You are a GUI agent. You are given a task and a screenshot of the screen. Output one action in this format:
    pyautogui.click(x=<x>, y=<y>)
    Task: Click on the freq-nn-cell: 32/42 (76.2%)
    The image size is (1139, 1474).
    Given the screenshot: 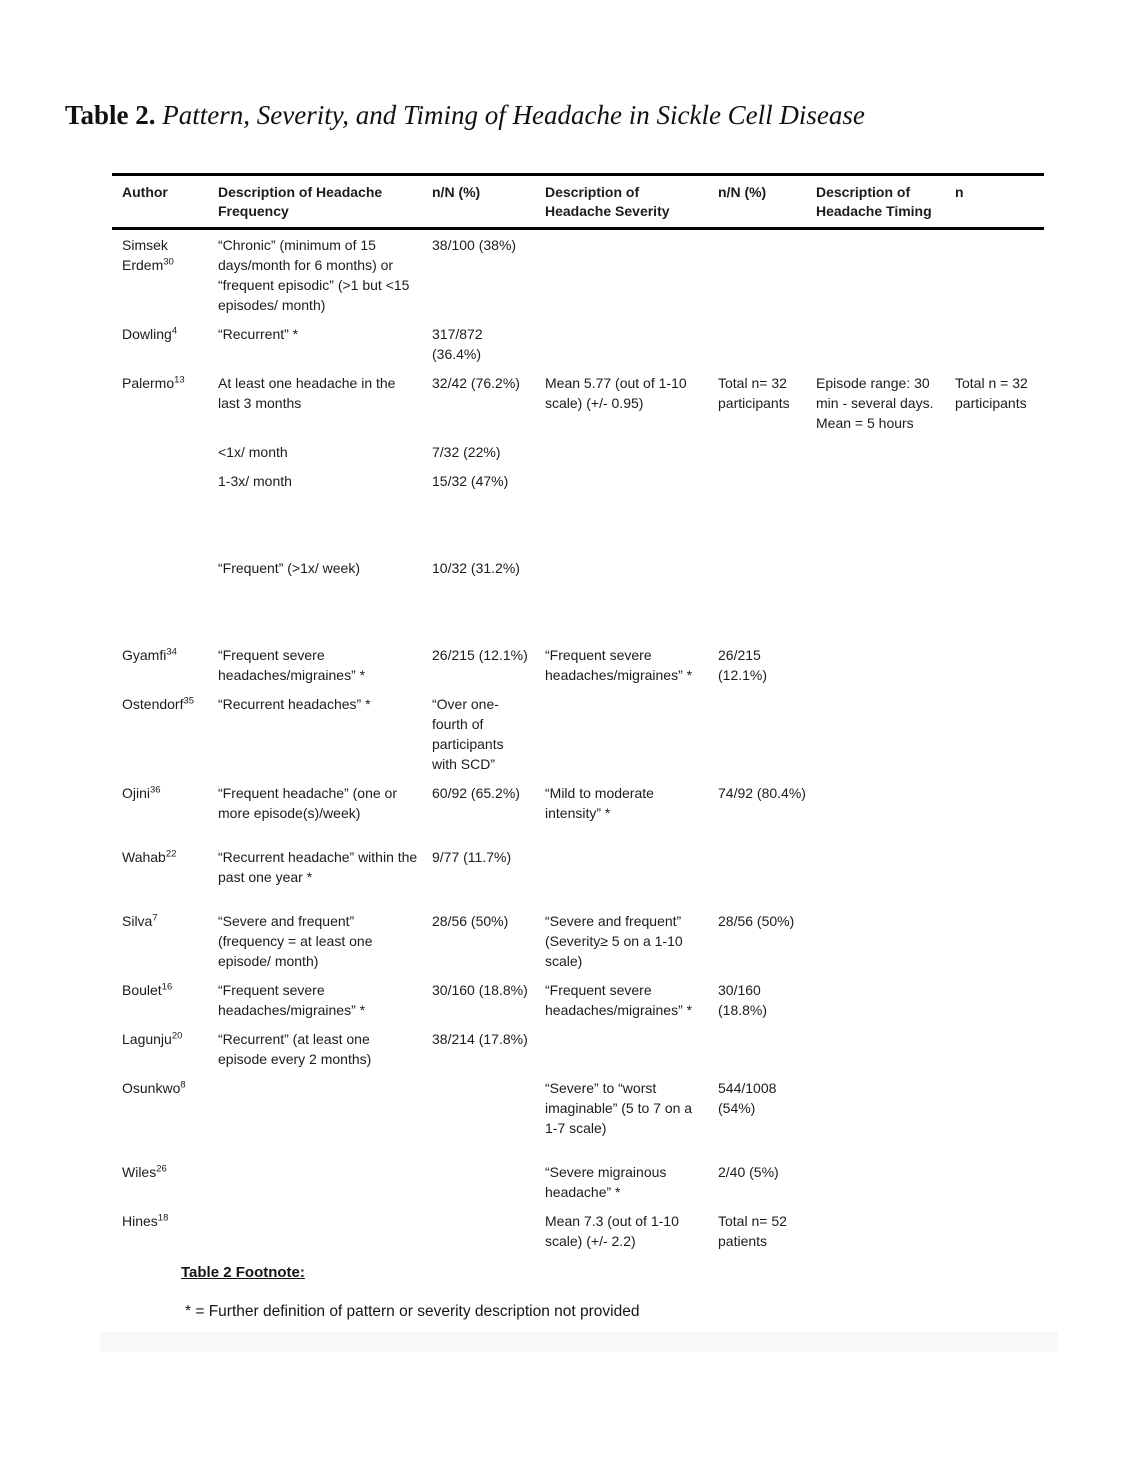 What is the action you would take?
    pyautogui.click(x=476, y=383)
    